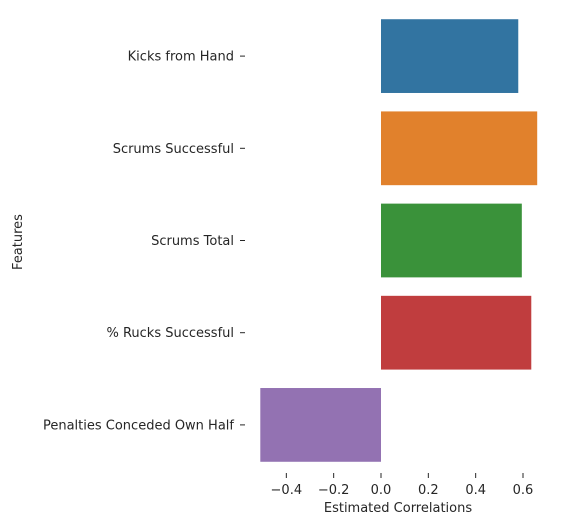 The height and width of the screenshot is (525, 565). Describe the element at coordinates (398, 508) in the screenshot. I see `x-axis-label: Estimated Correlations` at that location.